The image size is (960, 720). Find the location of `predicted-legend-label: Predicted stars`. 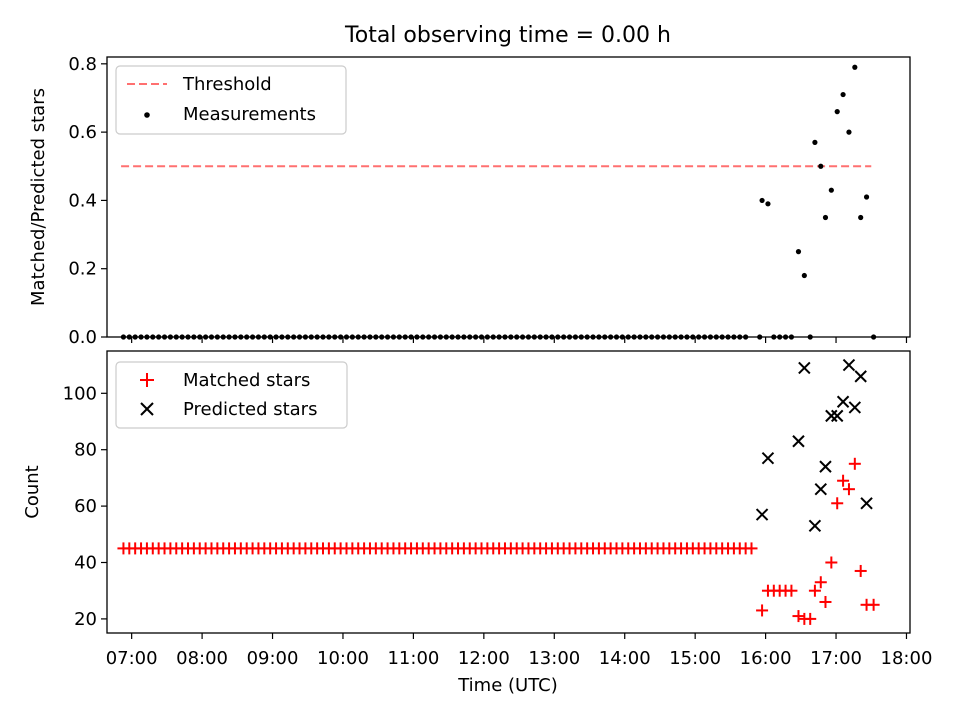

predicted-legend-label: Predicted stars is located at coordinates (250, 409).